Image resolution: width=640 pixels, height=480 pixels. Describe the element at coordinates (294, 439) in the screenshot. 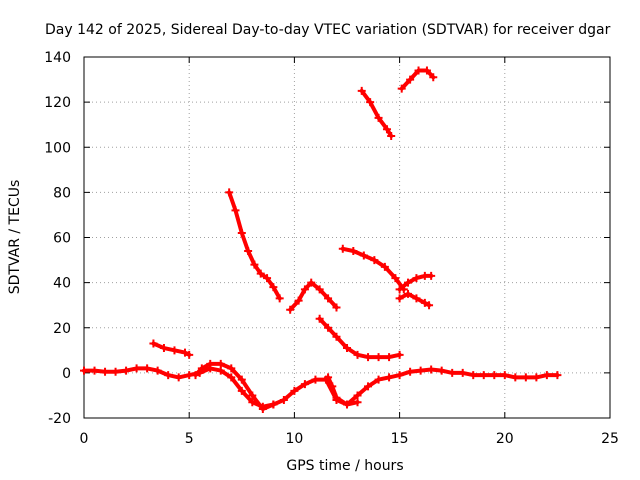

I see `x-tick-label: 10` at that location.